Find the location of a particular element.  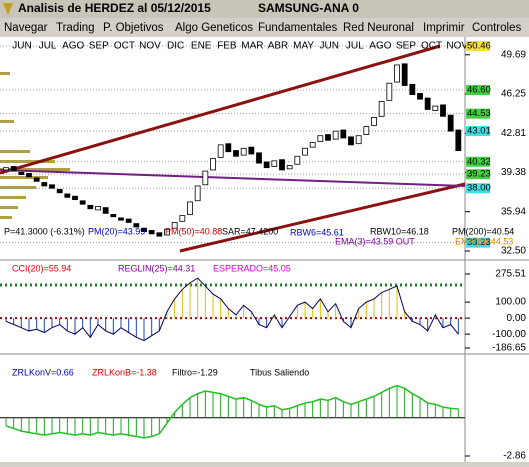

app-icon is located at coordinates (8, 9).